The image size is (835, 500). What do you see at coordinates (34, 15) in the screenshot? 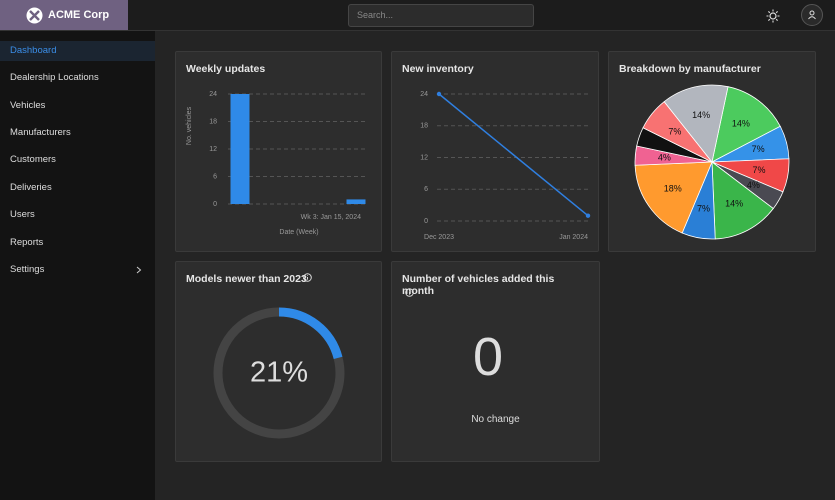
I see `brand-logo` at bounding box center [34, 15].